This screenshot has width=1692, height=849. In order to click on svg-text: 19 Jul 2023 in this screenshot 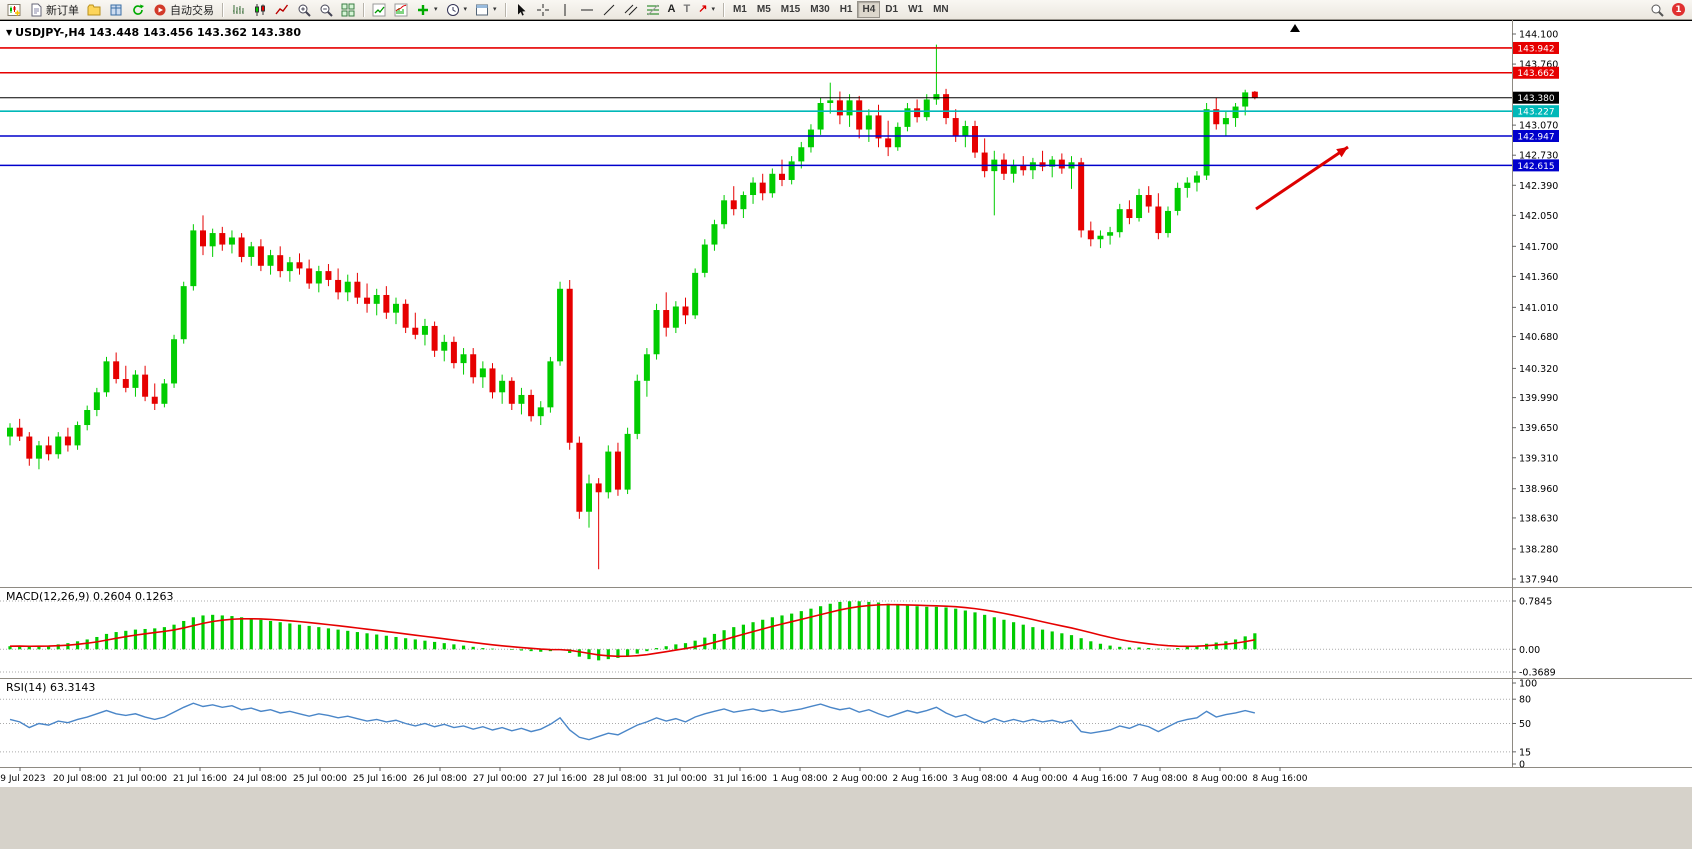, I will do `click(22, 779)`.